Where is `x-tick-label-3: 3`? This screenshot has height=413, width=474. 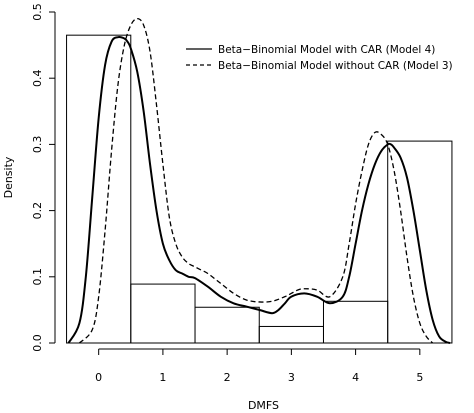 x-tick-label-3: 3 is located at coordinates (291, 377).